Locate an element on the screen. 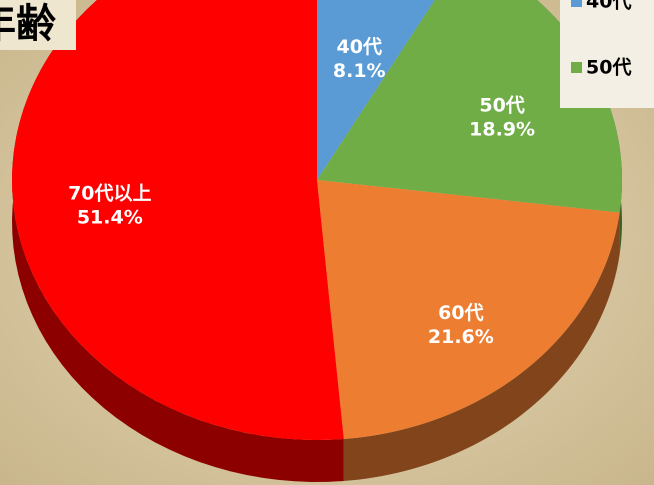  pie-slice is located at coordinates (376, 90).